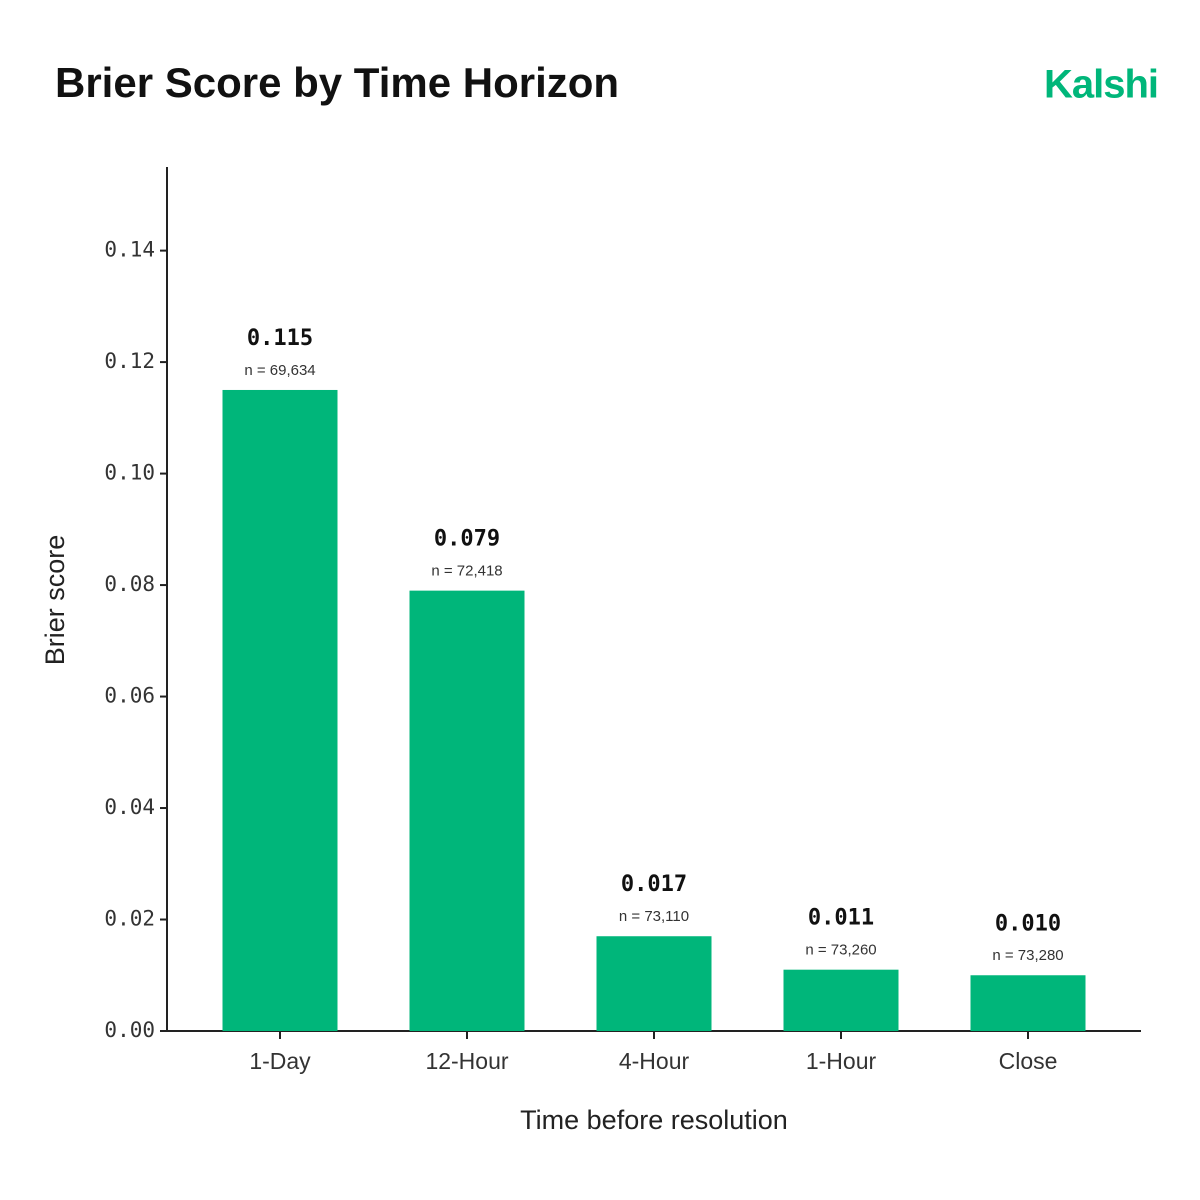 This screenshot has height=1200, width=1200. What do you see at coordinates (1101, 85) in the screenshot?
I see `brand-logo: Kalshi` at bounding box center [1101, 85].